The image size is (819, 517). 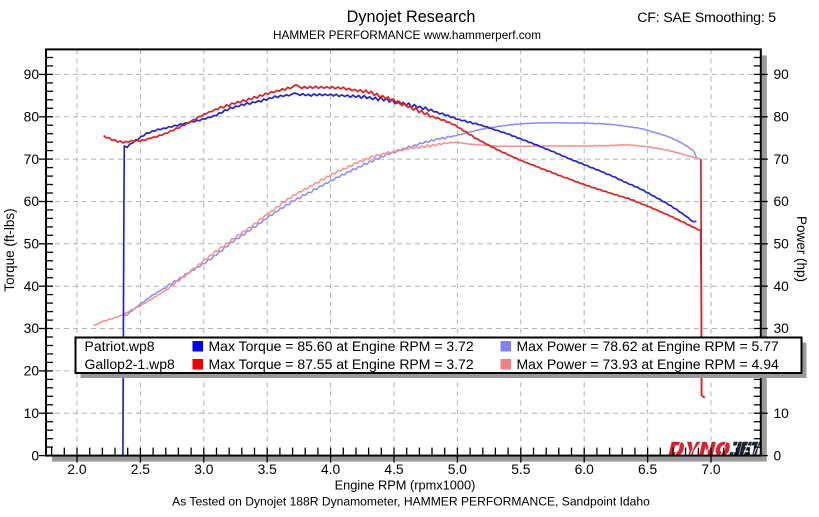 What do you see at coordinates (9, 249) in the screenshot?
I see `svg-text: Torque (ft-lbs)` at bounding box center [9, 249].